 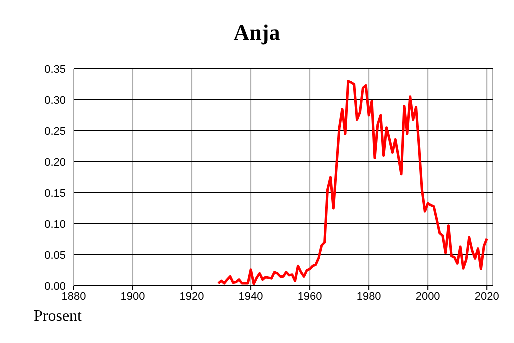 I want to click on x-tick-label: 1980, so click(x=369, y=296).